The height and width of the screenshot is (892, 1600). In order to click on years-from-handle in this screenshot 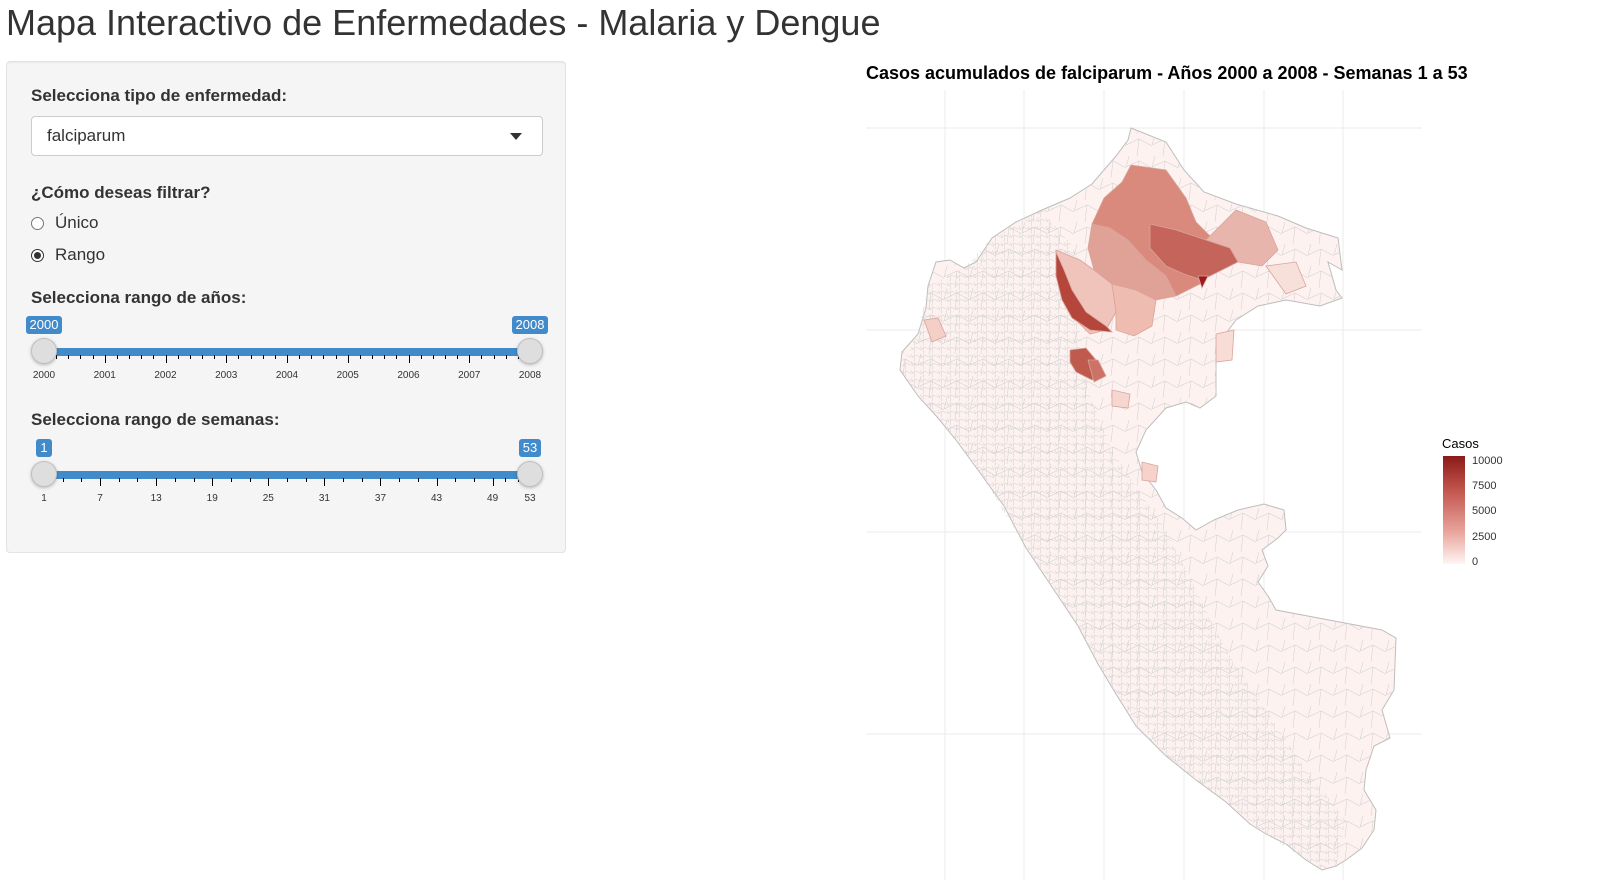, I will do `click(44, 351)`.